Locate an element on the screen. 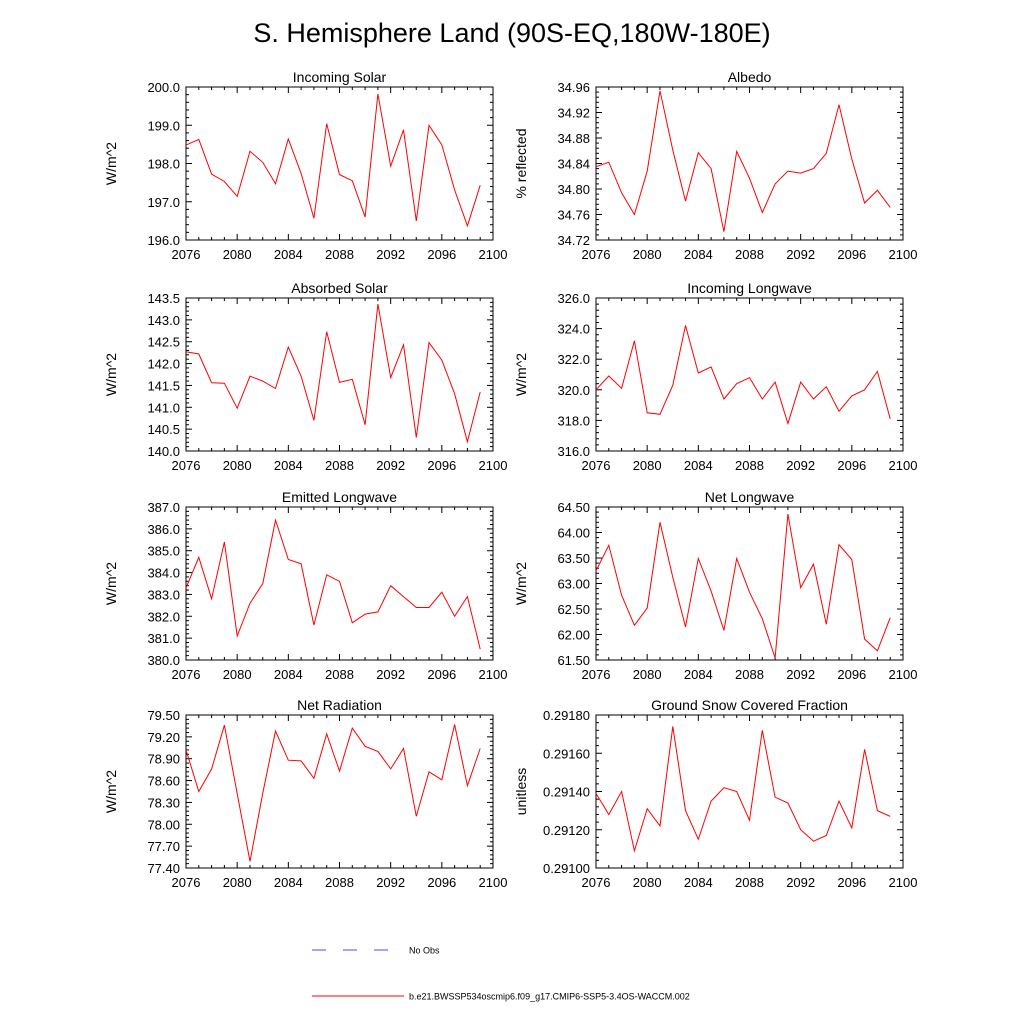  y-axis-label: unitless is located at coordinates (521, 791).